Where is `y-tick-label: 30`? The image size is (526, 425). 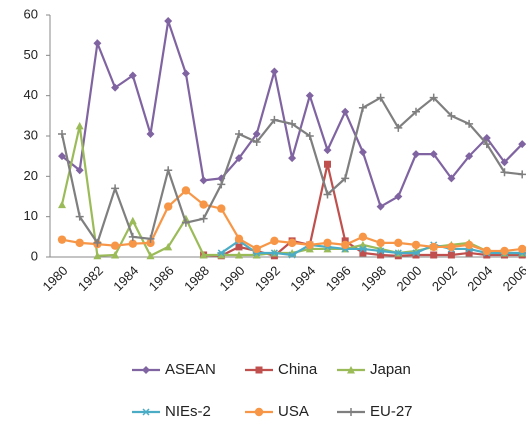 y-tick-label: 30 is located at coordinates (31, 134).